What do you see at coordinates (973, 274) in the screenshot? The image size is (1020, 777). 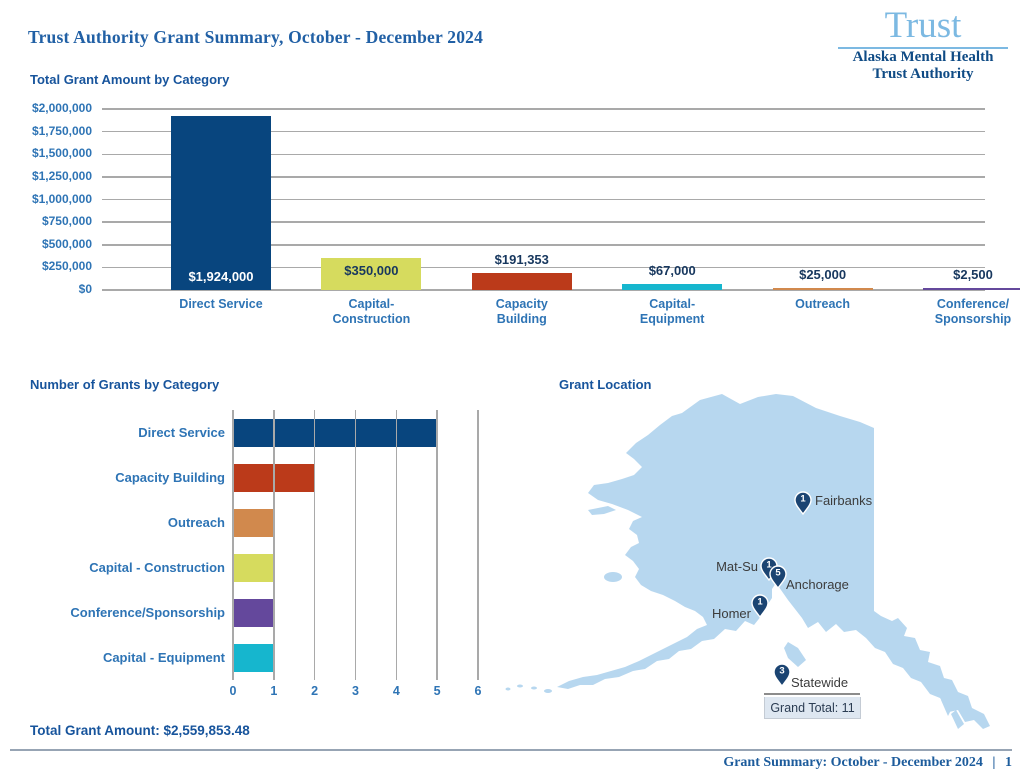 I see `bar-value-label: $2,500` at bounding box center [973, 274].